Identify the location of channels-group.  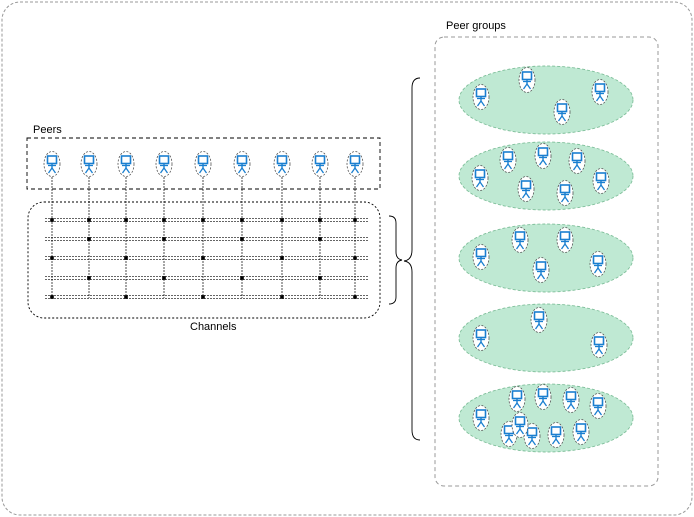
(206, 258).